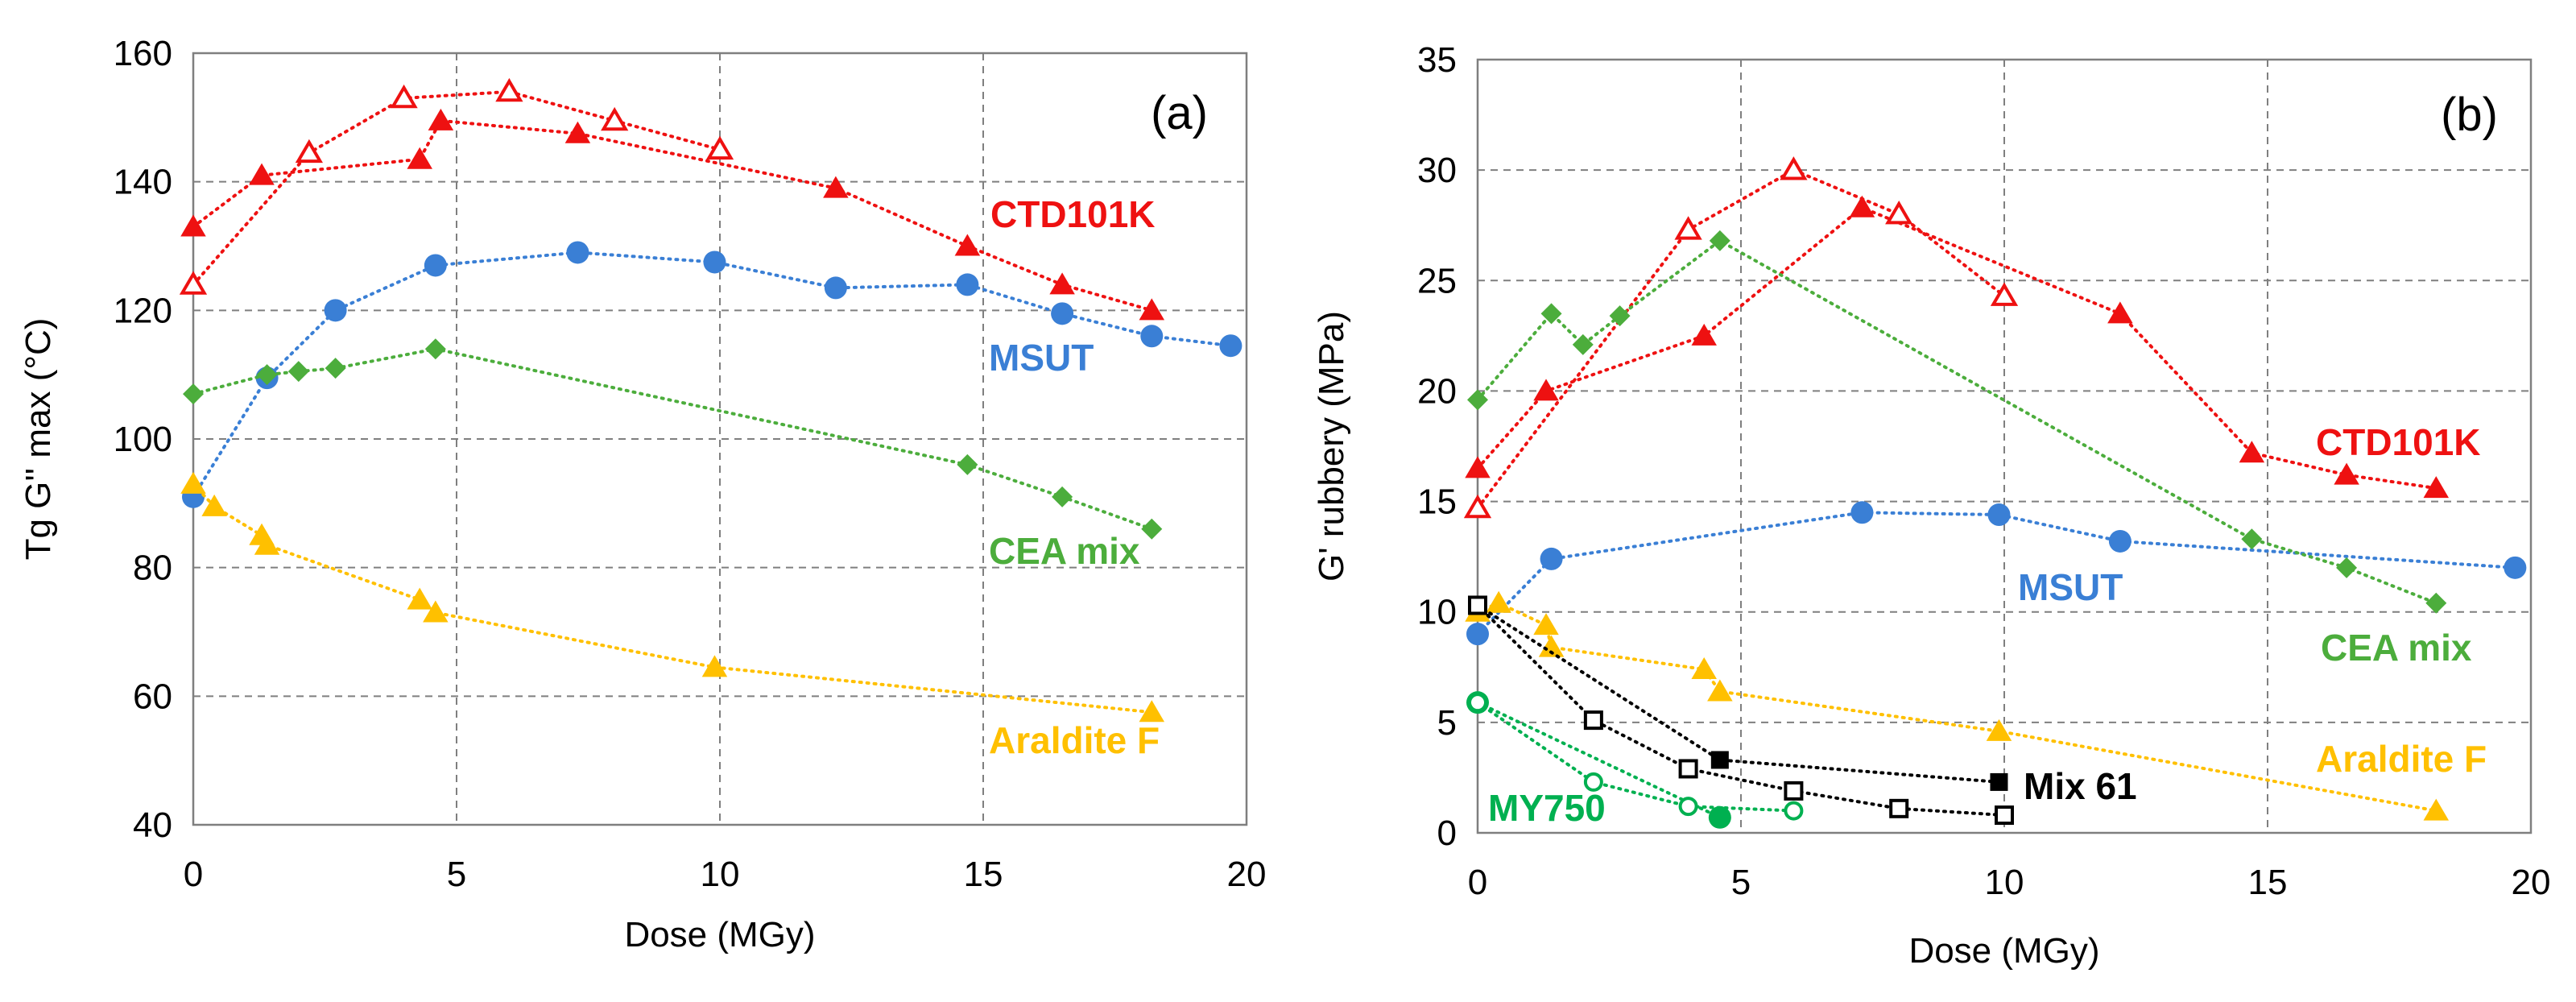 Image resolution: width=2576 pixels, height=1002 pixels. I want to click on x-tick-label: 0, so click(194, 874).